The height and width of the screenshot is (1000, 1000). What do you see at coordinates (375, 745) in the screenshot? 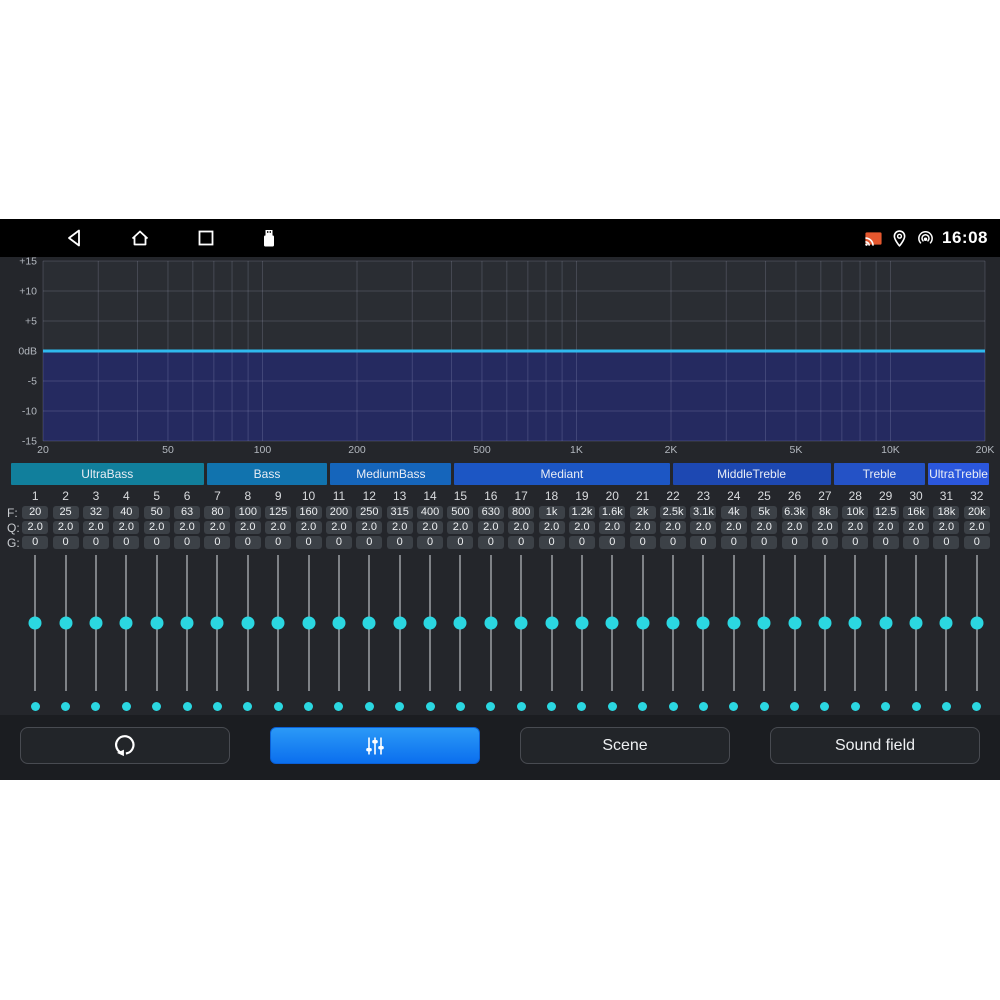
I see `equalizer-button` at bounding box center [375, 745].